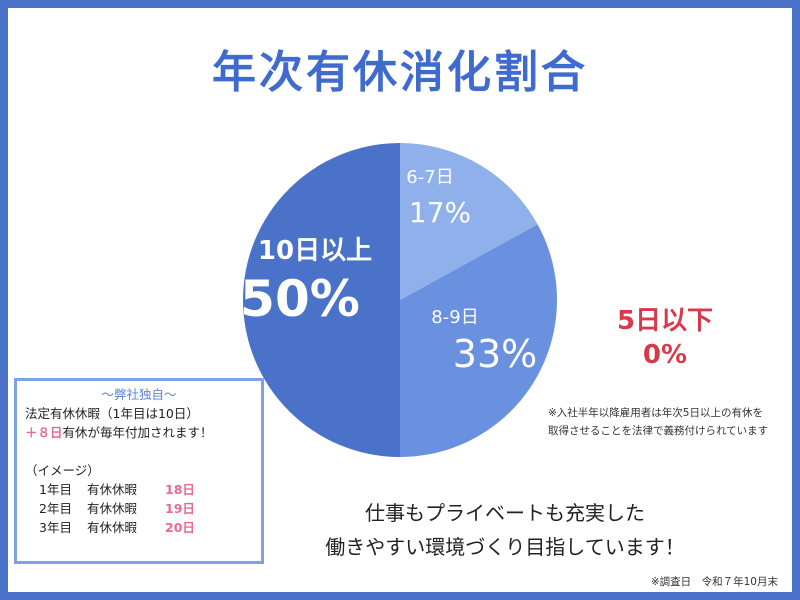  Describe the element at coordinates (714, 582) in the screenshot. I see `survey-date: ※調査日 令和７年10月末` at that location.